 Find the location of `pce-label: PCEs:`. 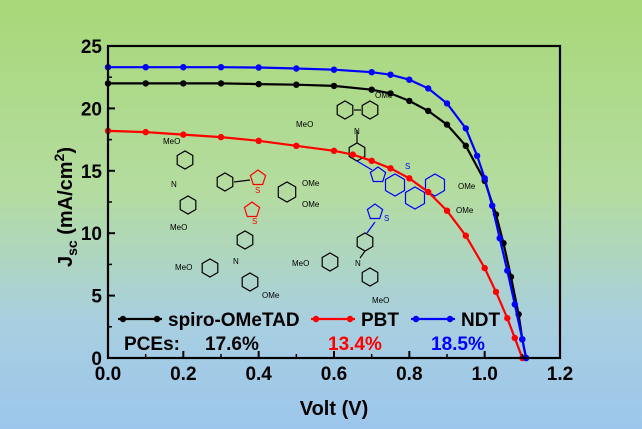

pce-label: PCEs: is located at coordinates (152, 344).